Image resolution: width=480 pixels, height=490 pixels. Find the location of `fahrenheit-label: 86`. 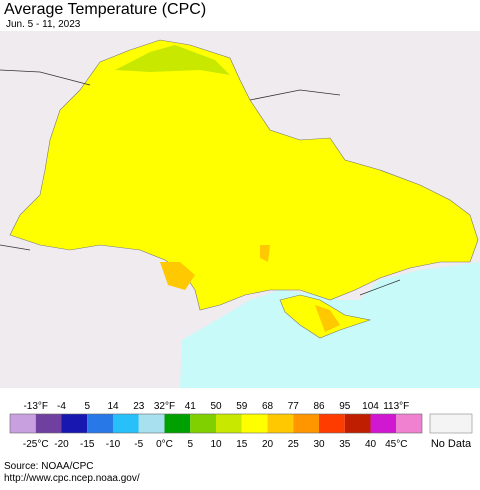

fahrenheit-label: 86 is located at coordinates (319, 406).